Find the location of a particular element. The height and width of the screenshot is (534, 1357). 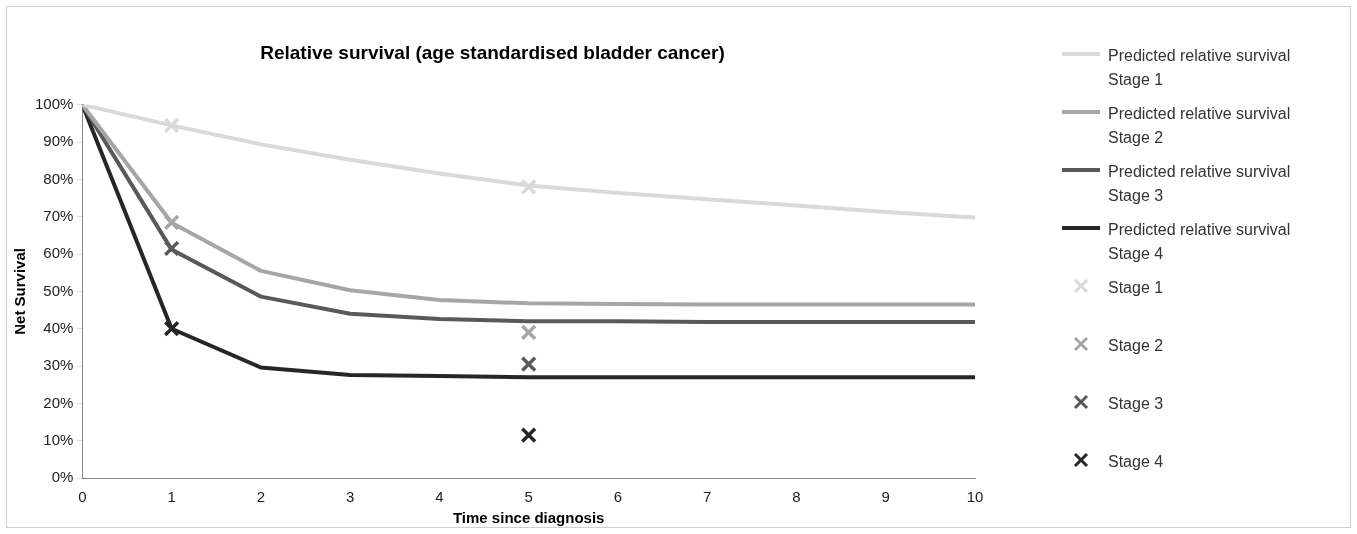

x-tick-label: 3 is located at coordinates (350, 497).